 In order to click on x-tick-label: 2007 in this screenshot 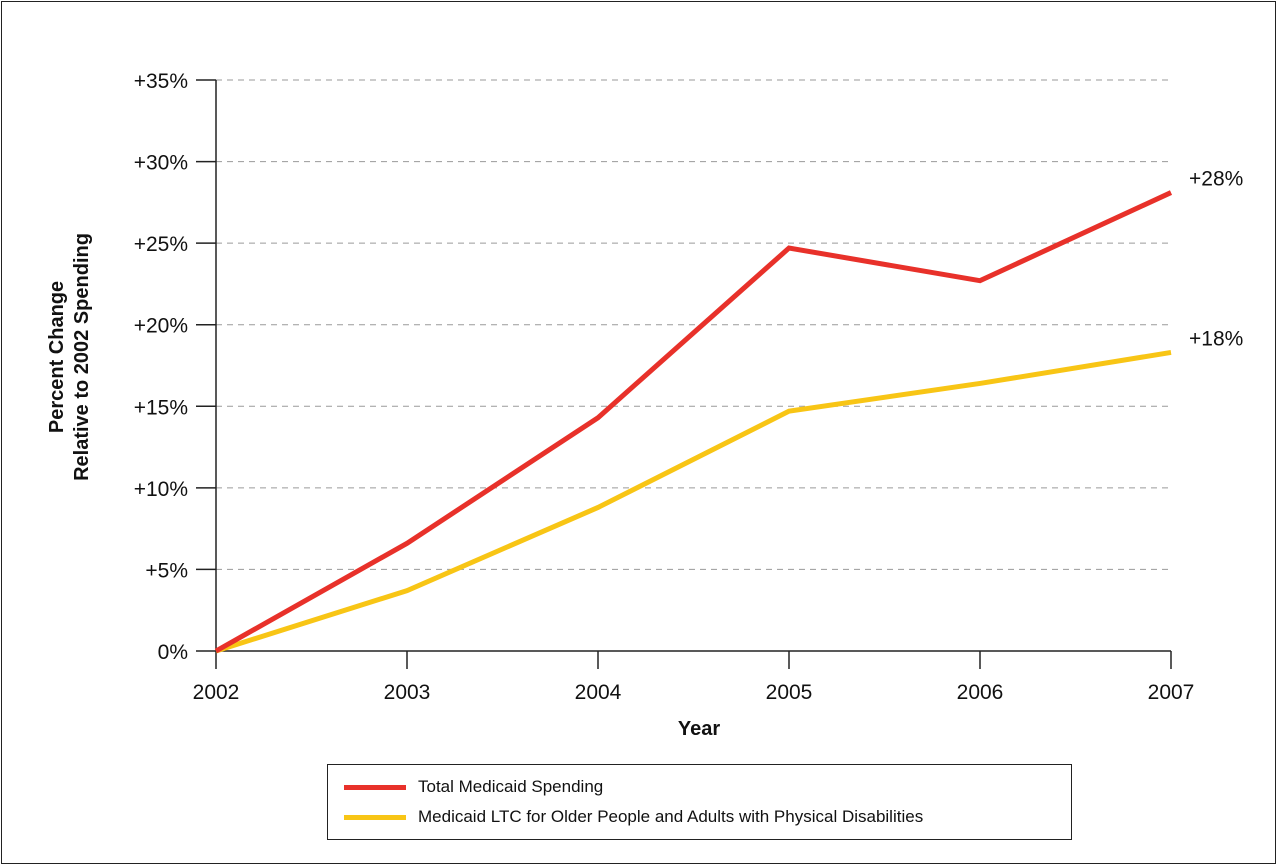, I will do `click(1171, 692)`.